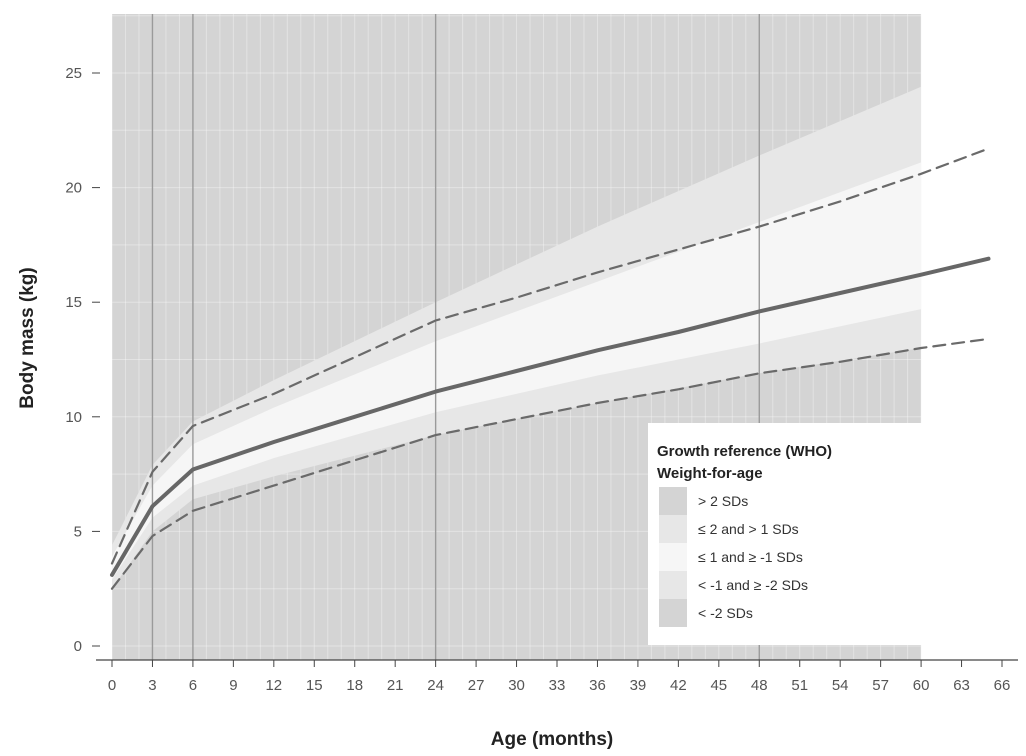 This screenshot has height=756, width=1026. Describe the element at coordinates (597, 685) in the screenshot. I see `x-tick-label: 36` at that location.